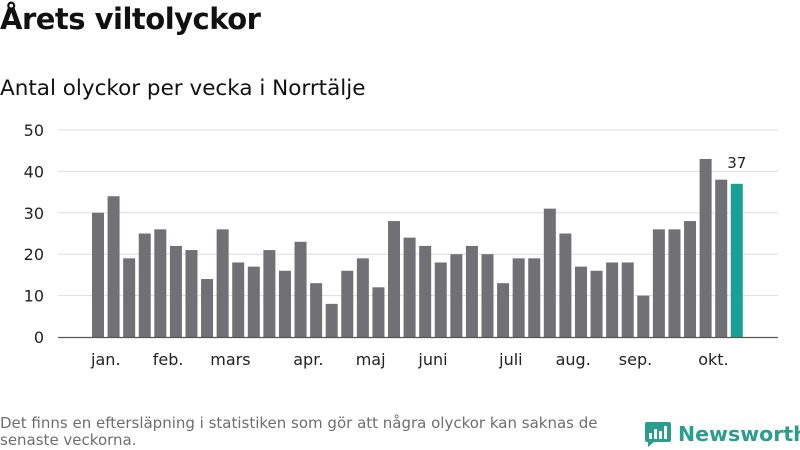  I want to click on x-tick-label: aug., so click(573, 359).